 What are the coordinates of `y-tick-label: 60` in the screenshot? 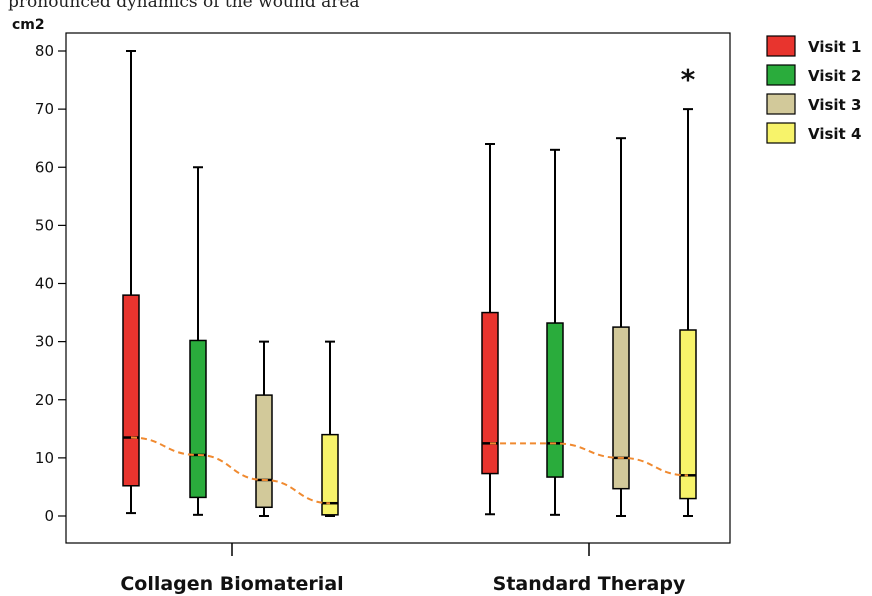 It's located at (44, 167).